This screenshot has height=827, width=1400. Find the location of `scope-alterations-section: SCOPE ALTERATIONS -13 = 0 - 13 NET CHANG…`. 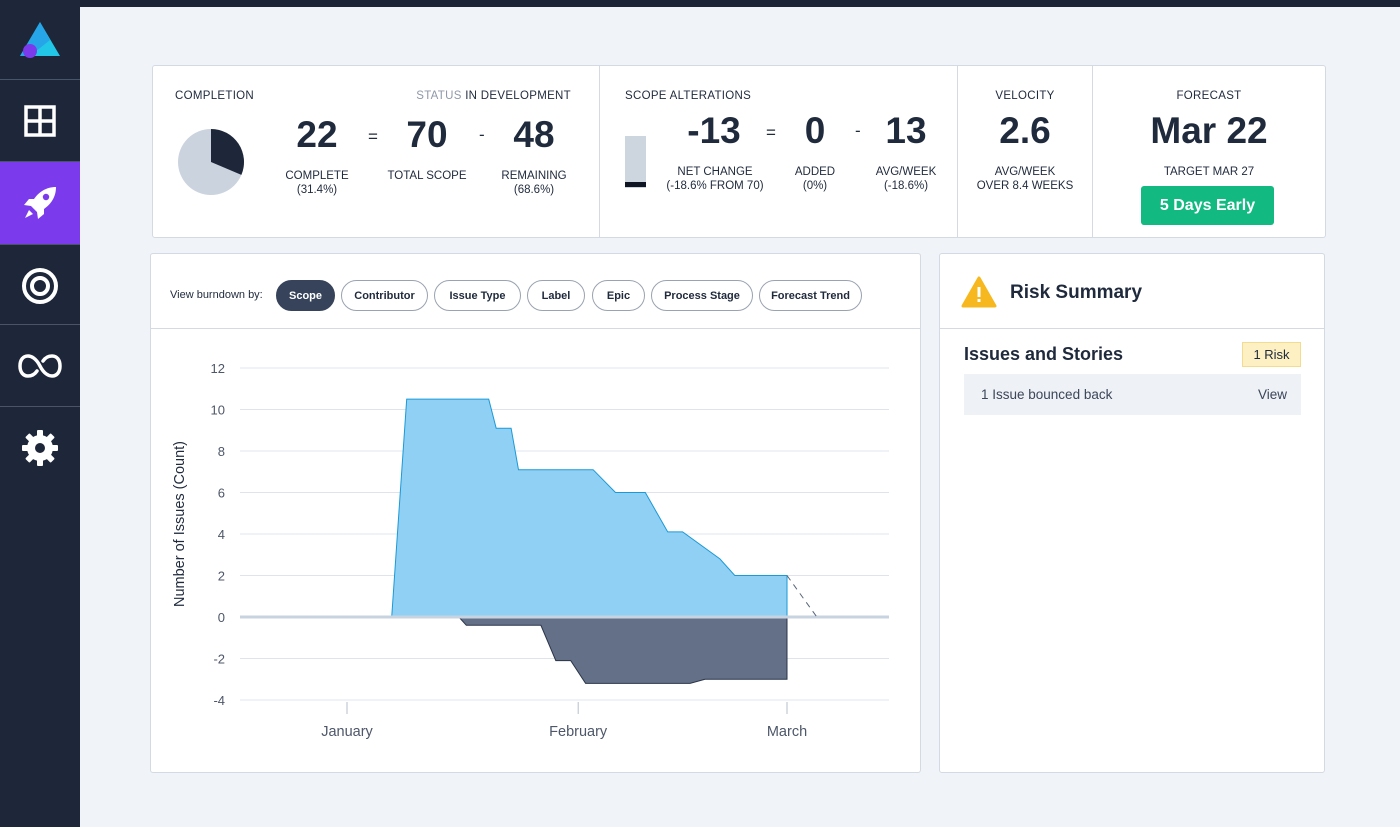

scope-alterations-section: SCOPE ALTERATIONS -13 = 0 - 13 NET CHANG… is located at coordinates (778, 151).